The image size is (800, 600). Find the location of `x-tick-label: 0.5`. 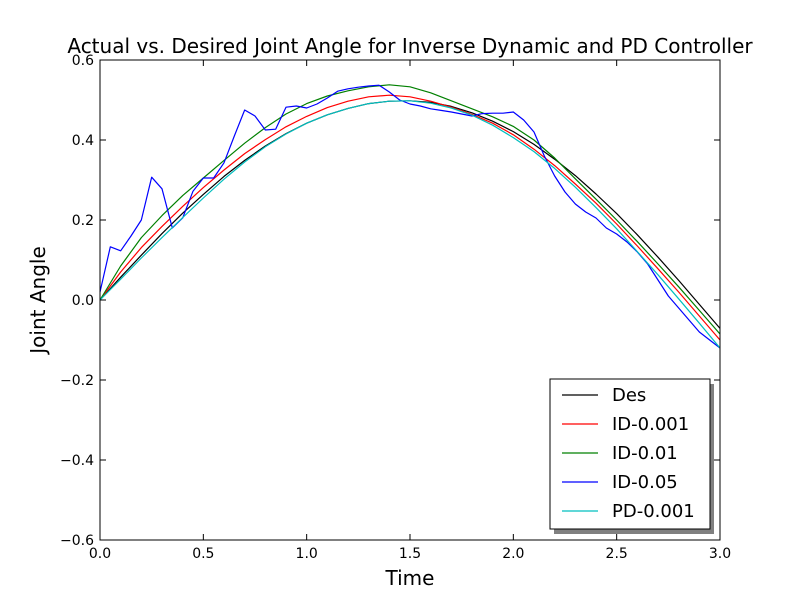

x-tick-label: 0.5 is located at coordinates (203, 554).